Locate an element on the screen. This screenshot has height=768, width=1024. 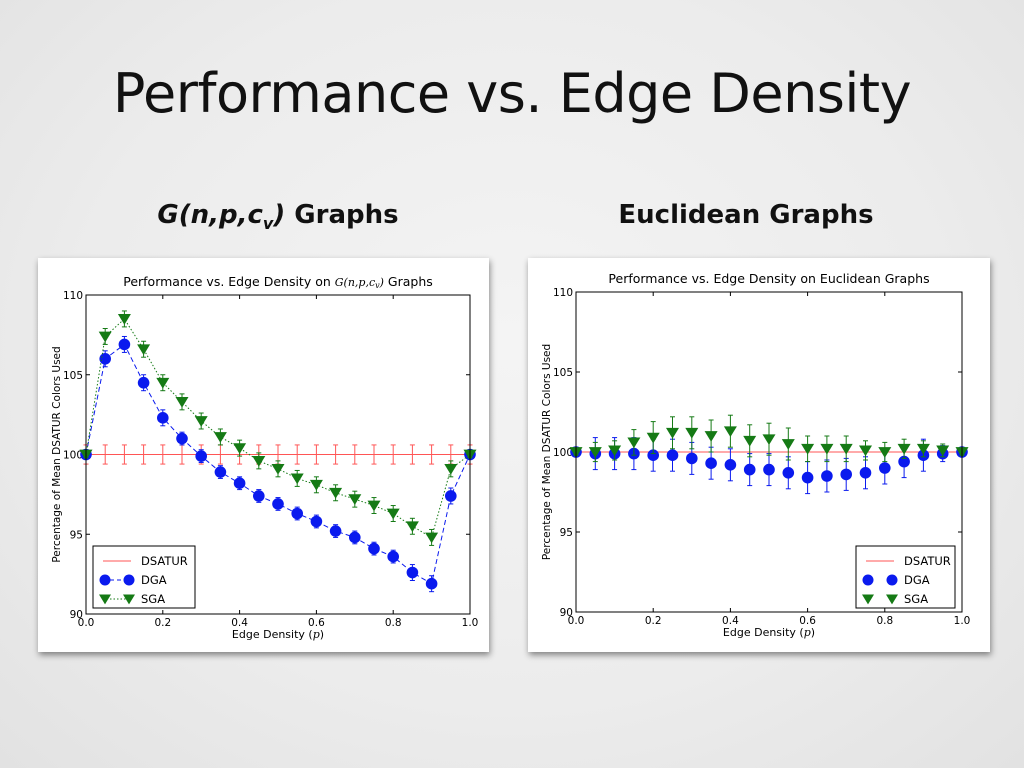
plot-area is located at coordinates (769, 454).